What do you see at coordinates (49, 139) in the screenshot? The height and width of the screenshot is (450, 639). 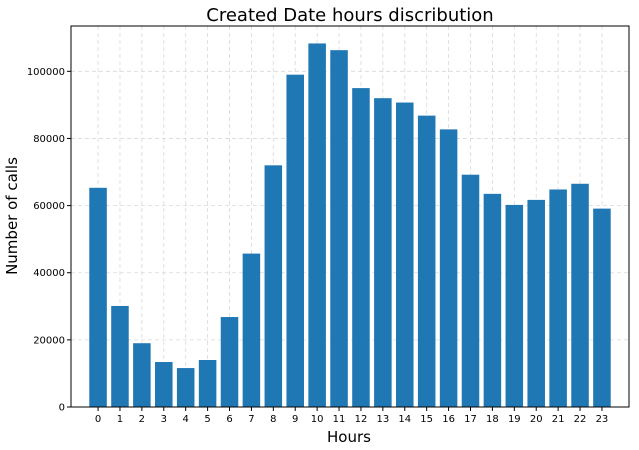 I see `y-tick-label: 80000` at bounding box center [49, 139].